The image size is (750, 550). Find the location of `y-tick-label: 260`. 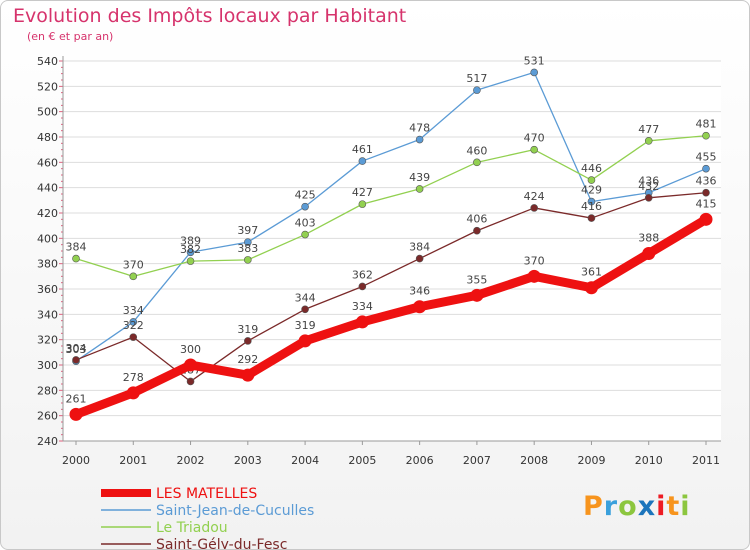

y-tick-label: 260 is located at coordinates (47, 416).